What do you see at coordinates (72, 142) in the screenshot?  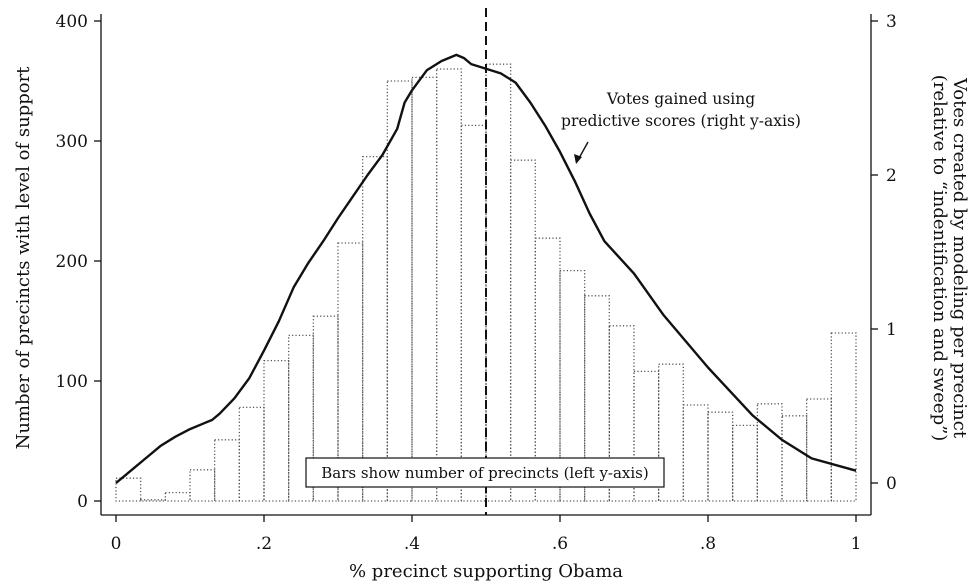 I see `y-left-tick-label: 300` at bounding box center [72, 142].